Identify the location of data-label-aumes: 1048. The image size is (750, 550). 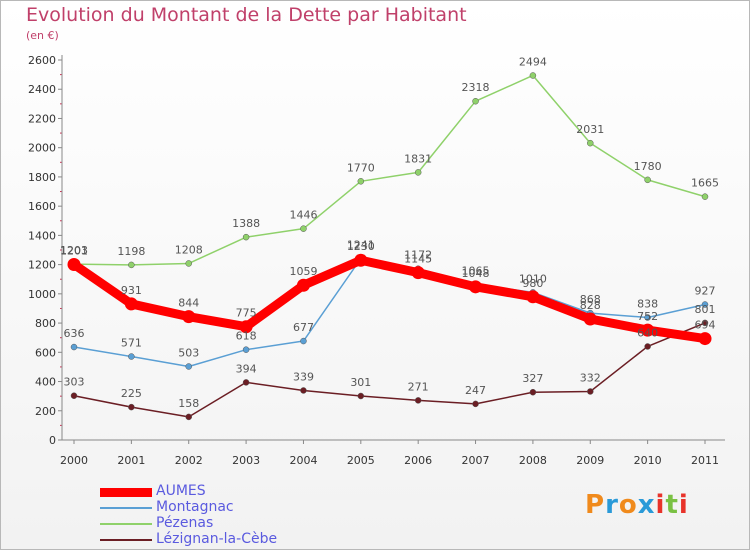
(476, 273).